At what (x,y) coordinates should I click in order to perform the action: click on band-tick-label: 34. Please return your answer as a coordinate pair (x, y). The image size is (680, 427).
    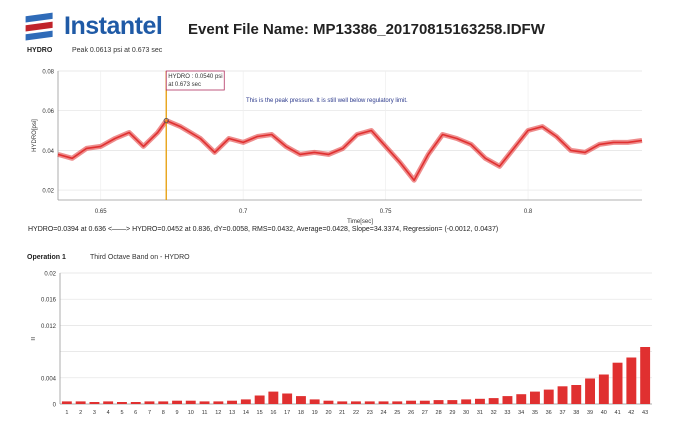
    Looking at the image, I should click on (521, 413).